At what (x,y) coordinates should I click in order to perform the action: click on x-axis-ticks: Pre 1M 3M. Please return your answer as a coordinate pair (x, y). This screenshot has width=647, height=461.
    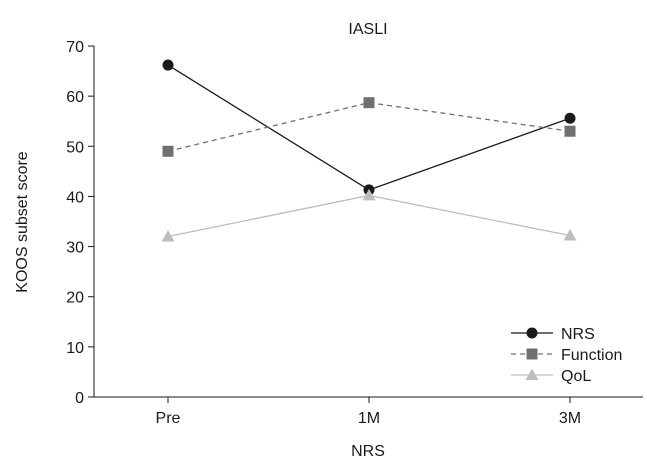
    Looking at the image, I should click on (368, 412).